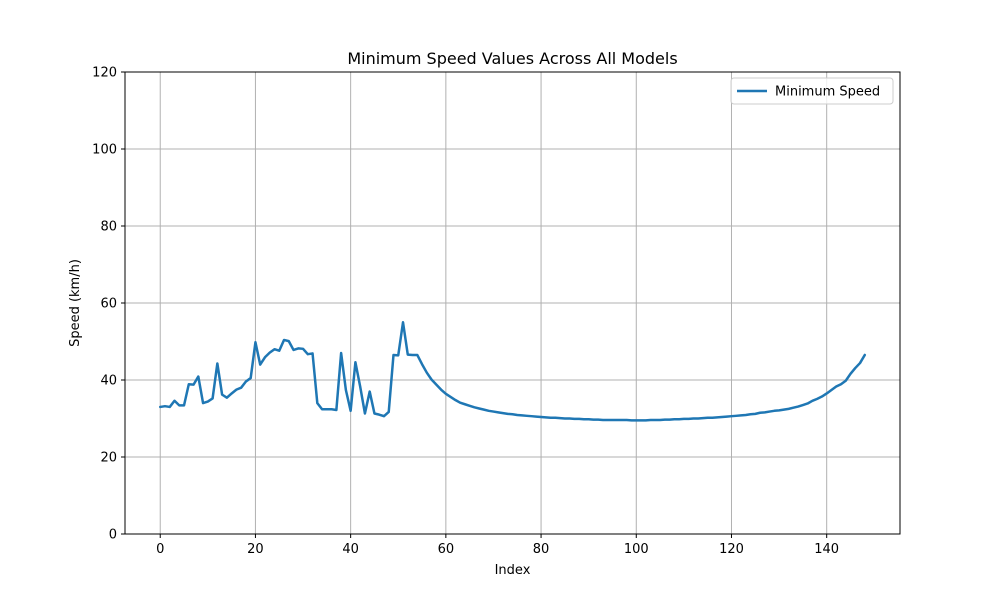 The width and height of the screenshot is (1000, 600). What do you see at coordinates (827, 92) in the screenshot?
I see `legend-label: Minimum Speed` at bounding box center [827, 92].